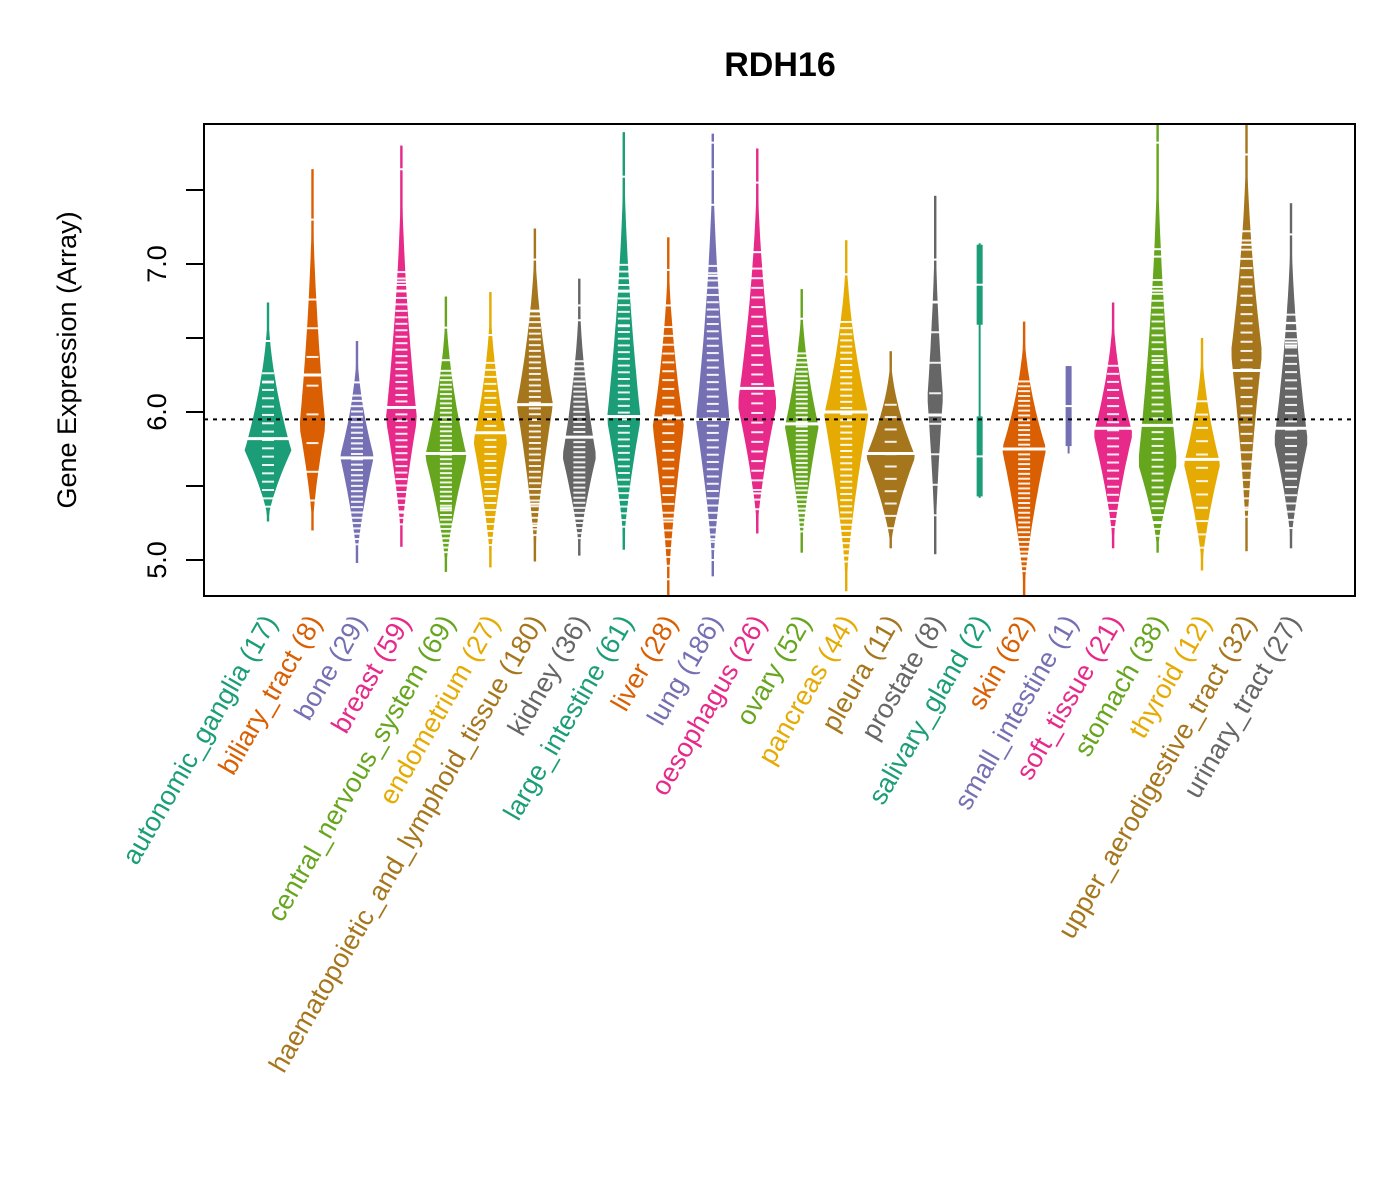 This screenshot has height=1200, width=1400. I want to click on bean-biliary_tract, so click(312, 350).